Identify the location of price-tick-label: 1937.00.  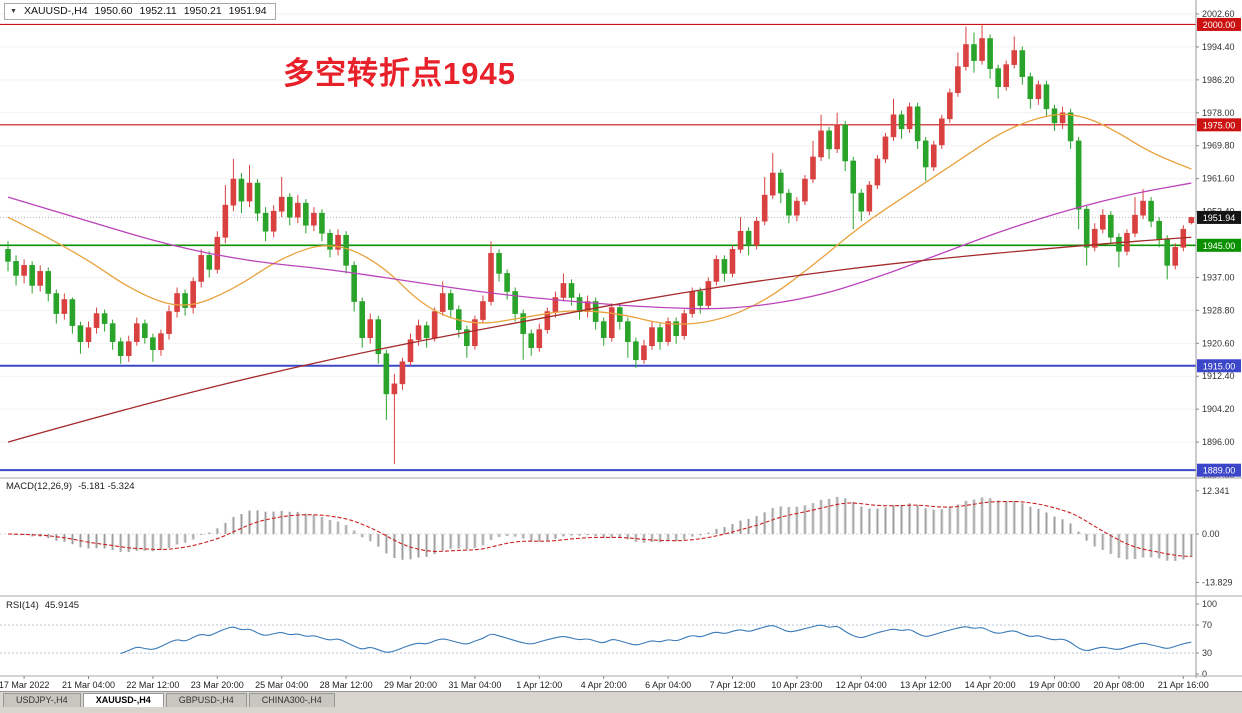
(1218, 277).